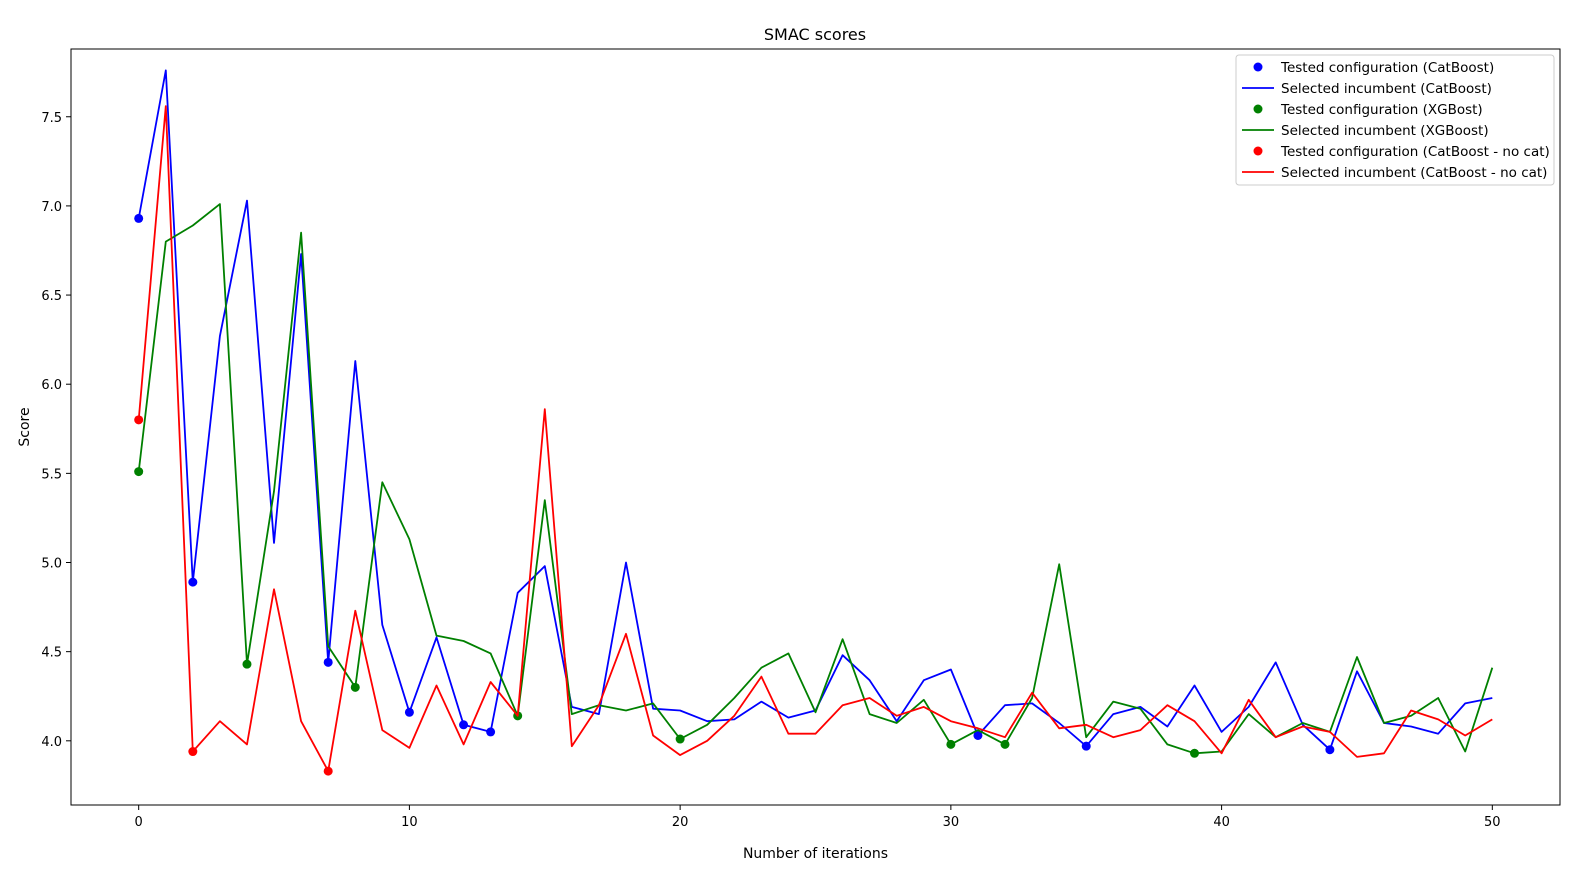 The image size is (1587, 881). I want to click on x-tick-label: 30, so click(951, 822).